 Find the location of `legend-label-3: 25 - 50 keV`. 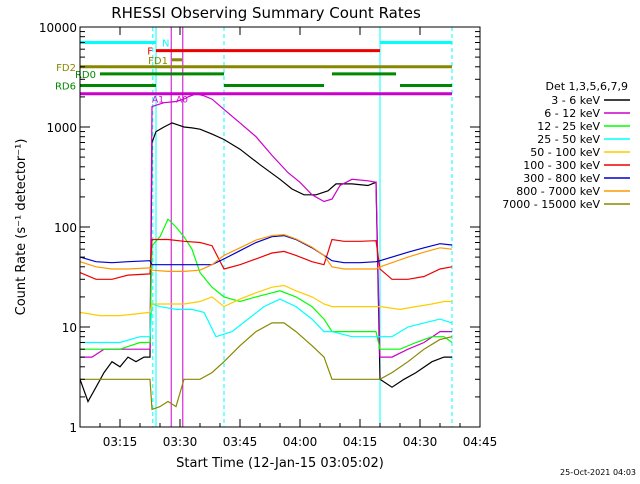

legend-label-3: 25 - 50 keV is located at coordinates (568, 139).